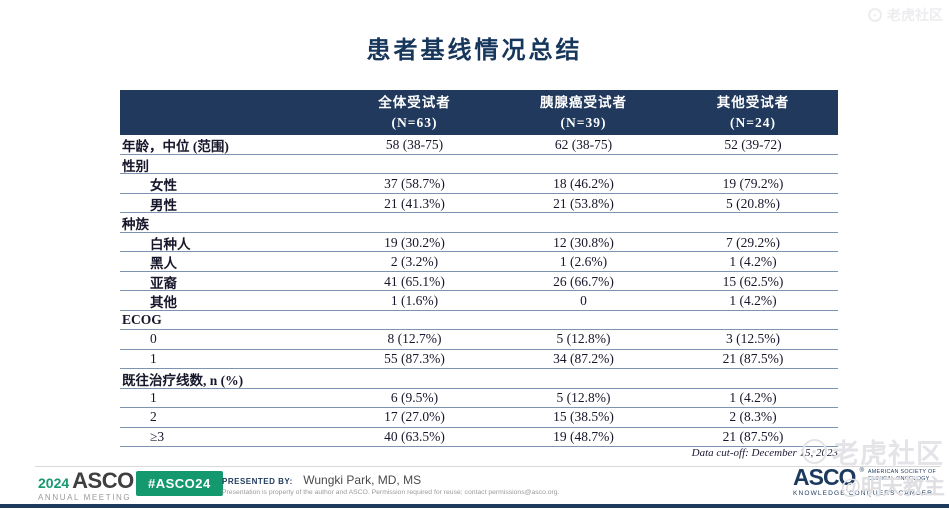 The width and height of the screenshot is (949, 509). What do you see at coordinates (905, 15) in the screenshot?
I see `watermark-top-right: • 老虎社区` at bounding box center [905, 15].